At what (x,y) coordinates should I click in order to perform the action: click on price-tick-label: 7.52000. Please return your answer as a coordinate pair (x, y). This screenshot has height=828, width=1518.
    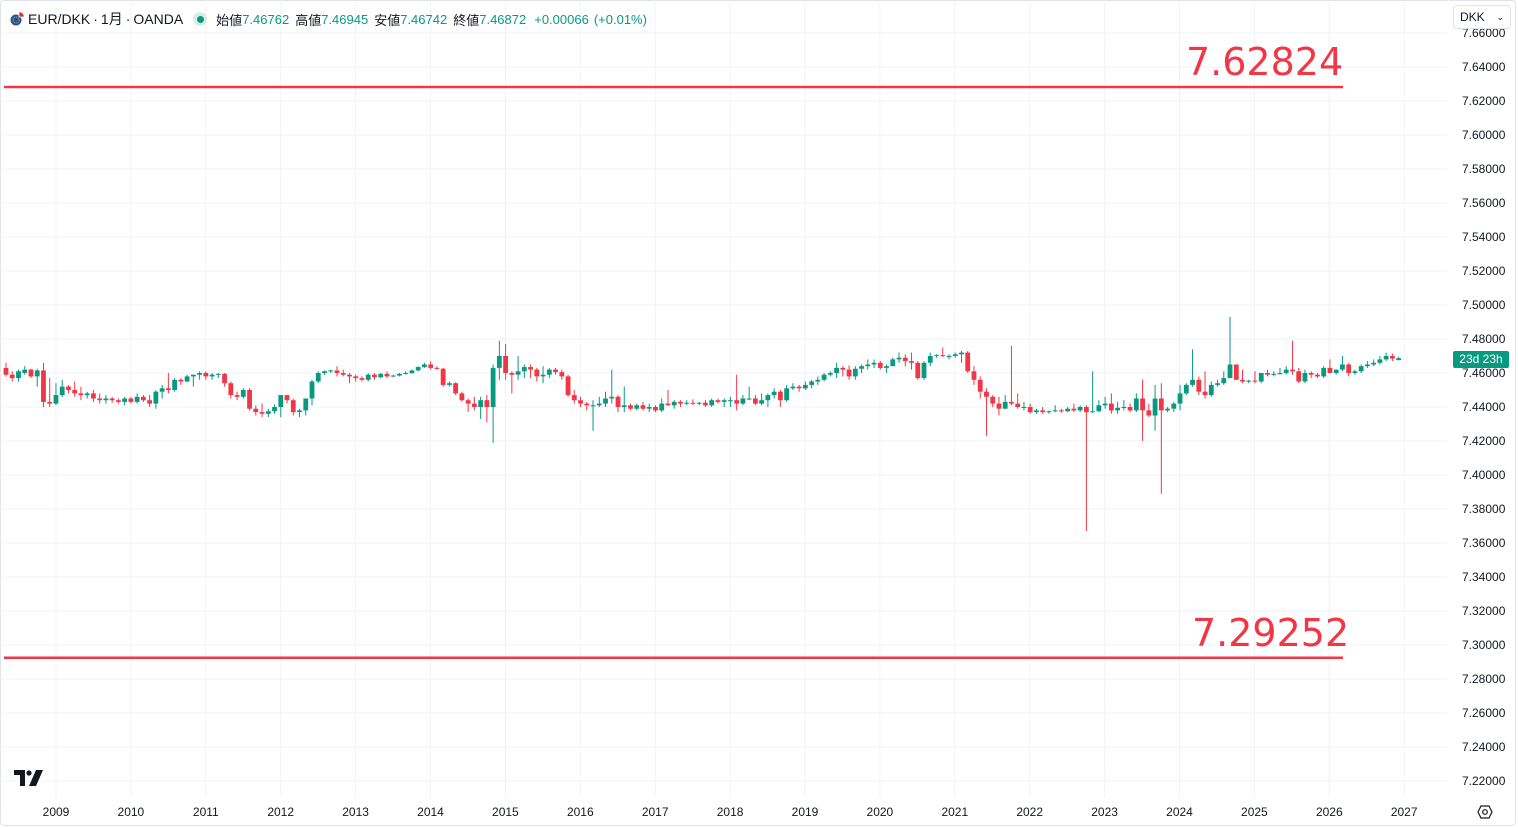
    Looking at the image, I should click on (1484, 271).